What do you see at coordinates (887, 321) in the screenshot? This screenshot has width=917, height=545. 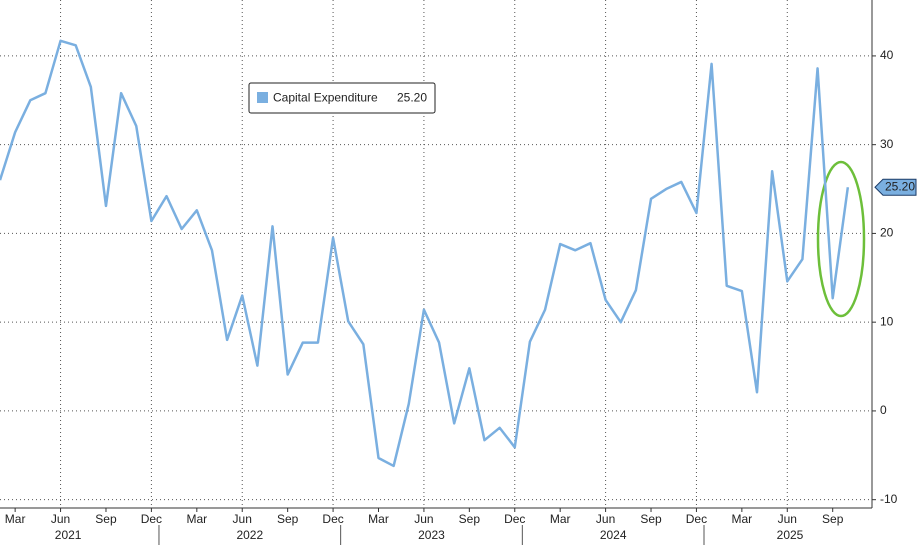 I see `y-tick-label: 10` at bounding box center [887, 321].